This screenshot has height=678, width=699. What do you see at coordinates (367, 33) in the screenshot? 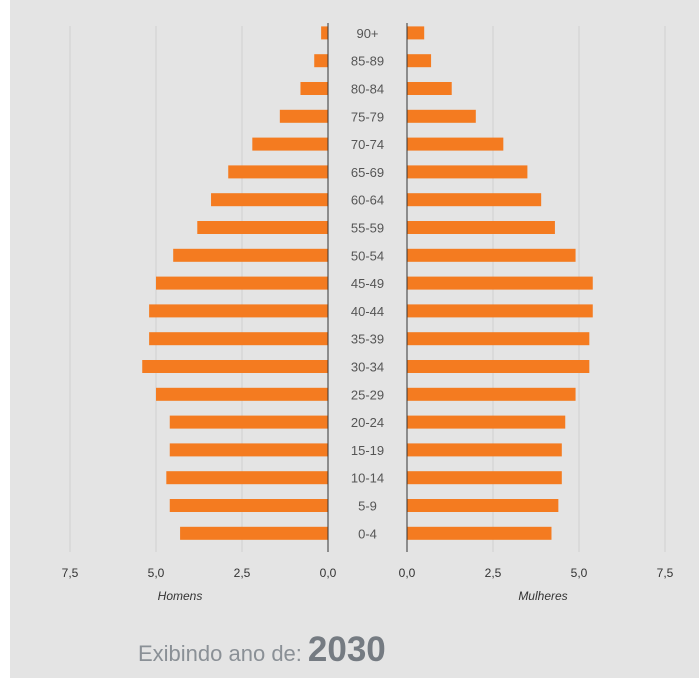
I see `age-label-90+: 90+` at bounding box center [367, 33].